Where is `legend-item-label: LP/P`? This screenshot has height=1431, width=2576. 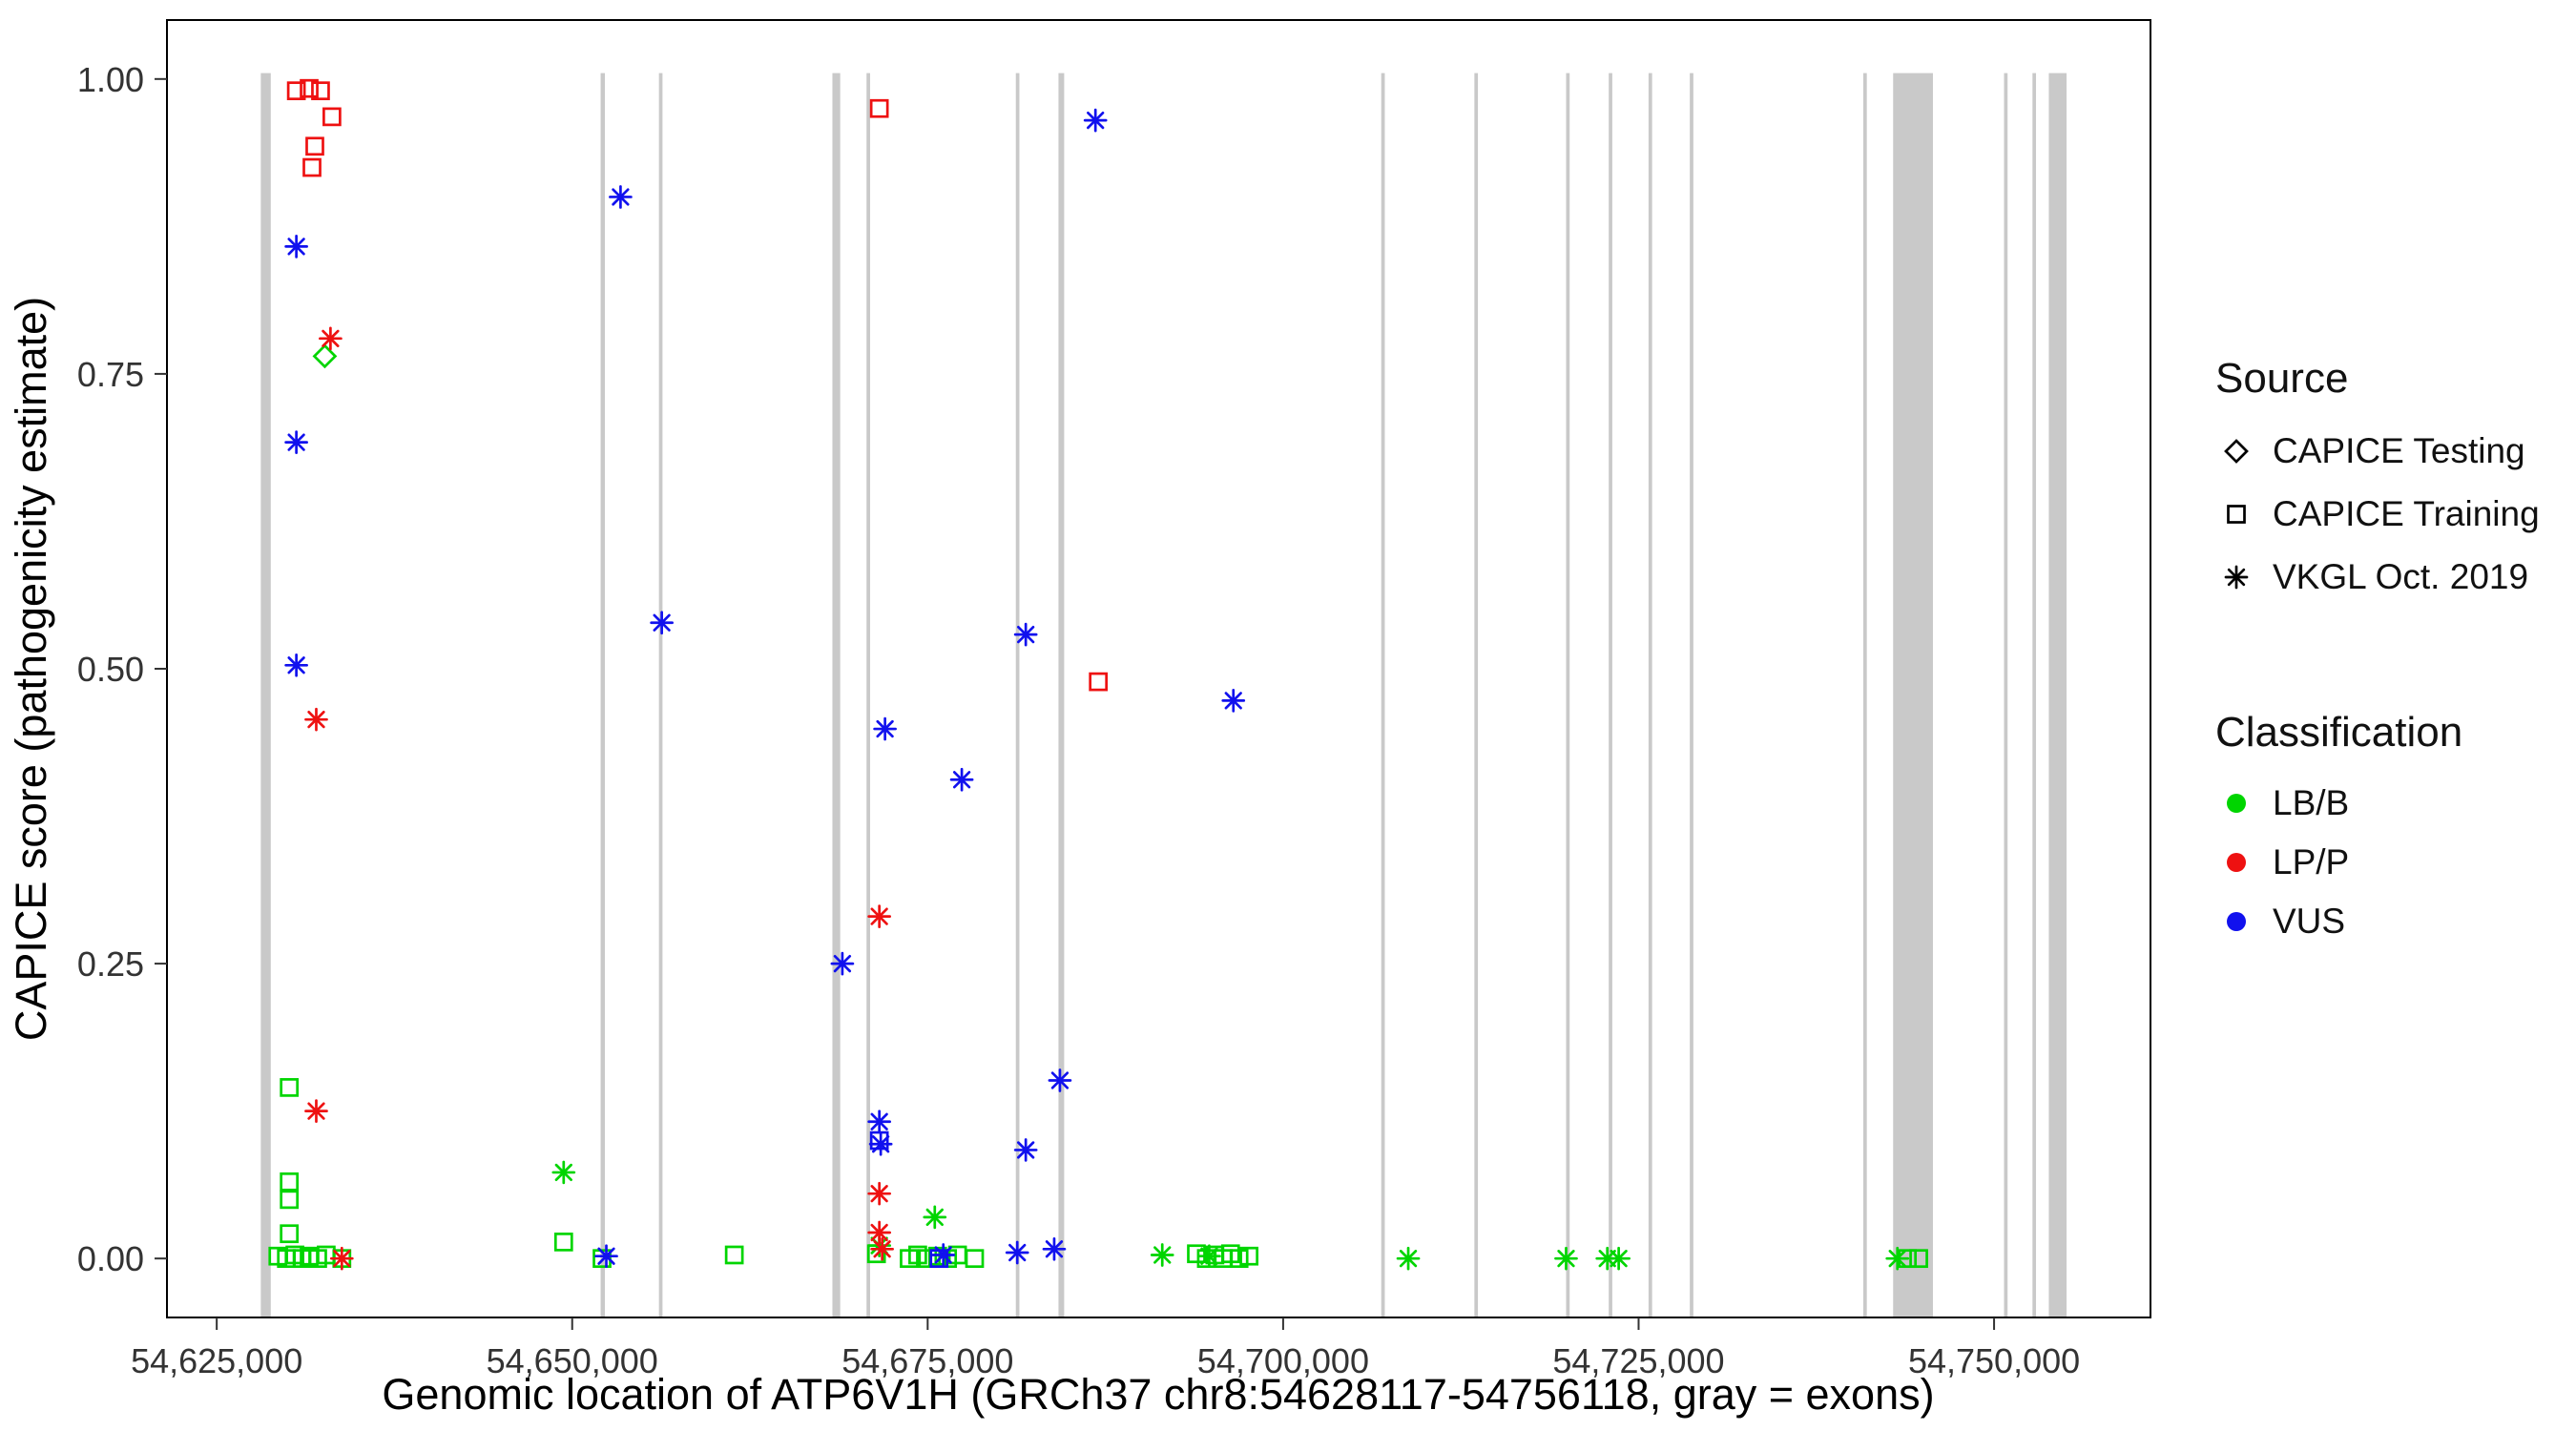 legend-item-label: LP/P is located at coordinates (2311, 861).